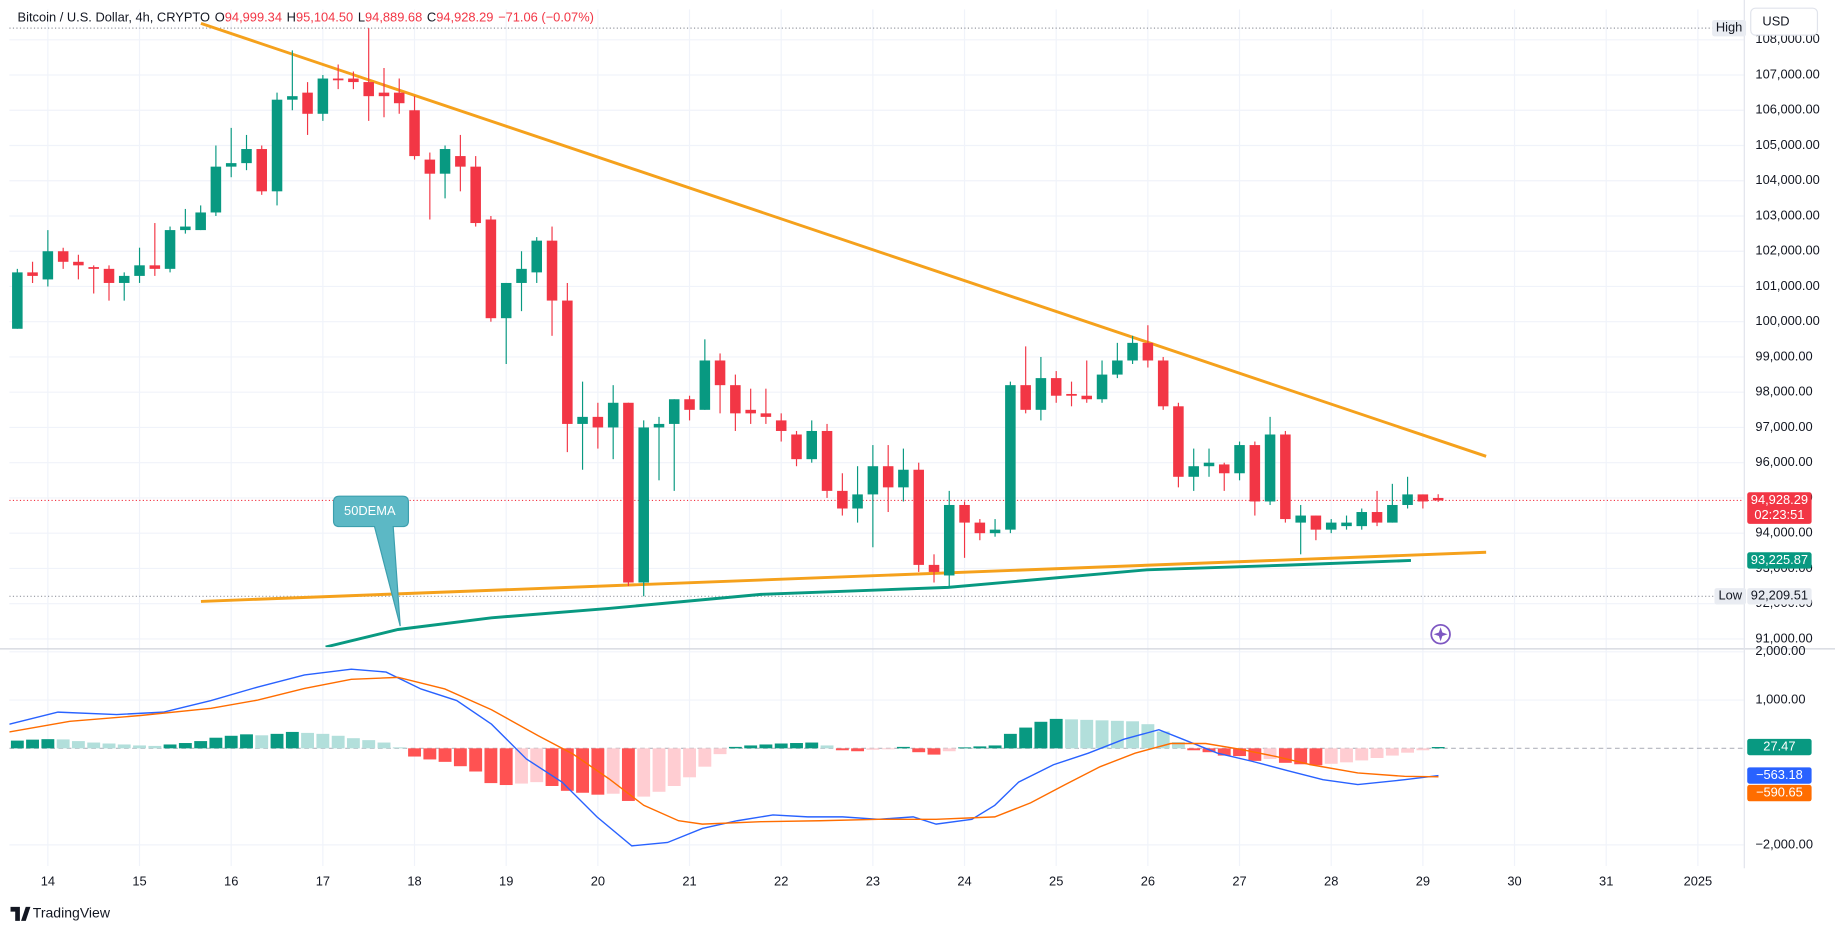 The height and width of the screenshot is (931, 1835). I want to click on brand-name: TradingView, so click(72, 913).